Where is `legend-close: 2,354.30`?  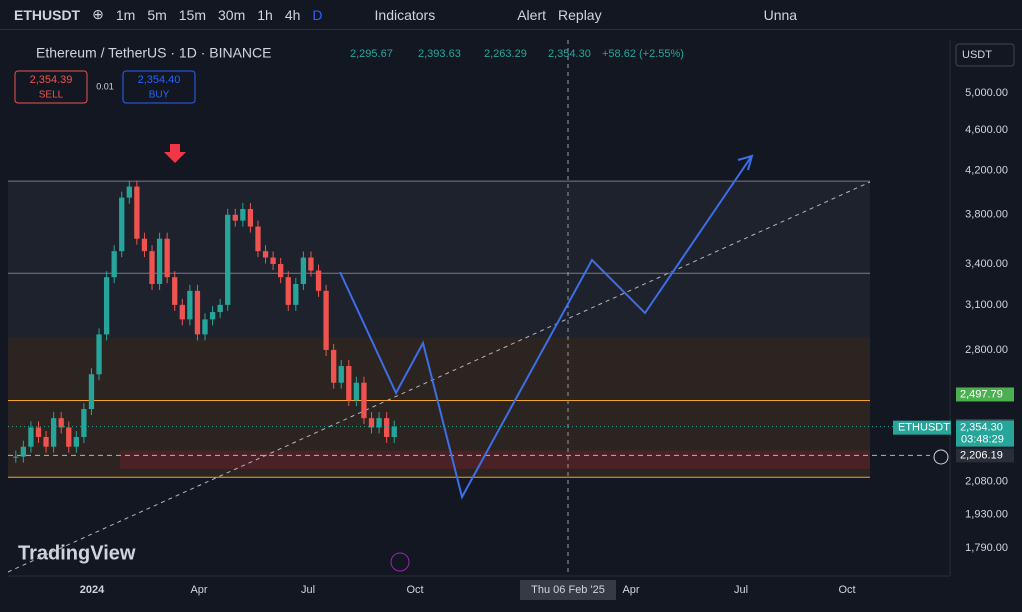
legend-close: 2,354.30 is located at coordinates (569, 54).